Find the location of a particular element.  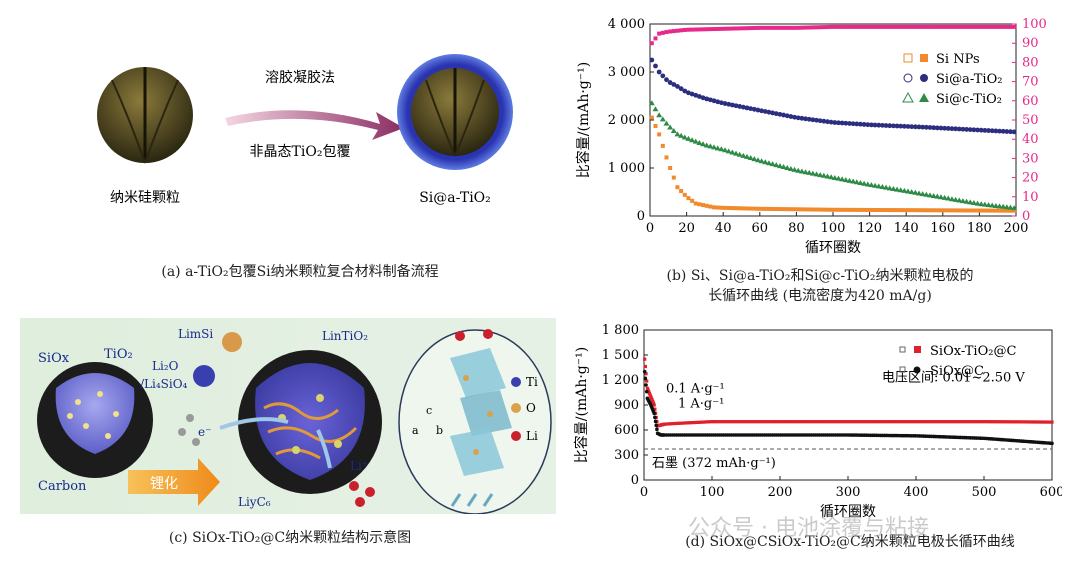

lintio2-label: LinTiO₂ is located at coordinates (345, 336).